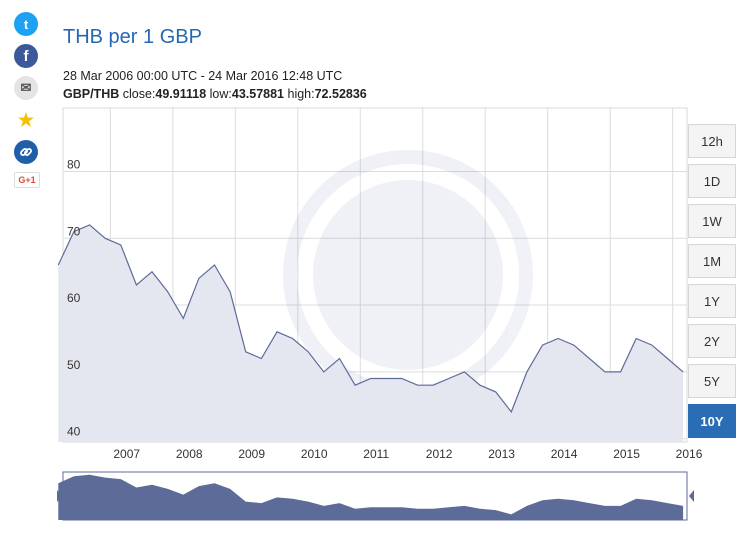 The width and height of the screenshot is (754, 555). What do you see at coordinates (126, 454) in the screenshot?
I see `x-tick-label: 2007` at bounding box center [126, 454].